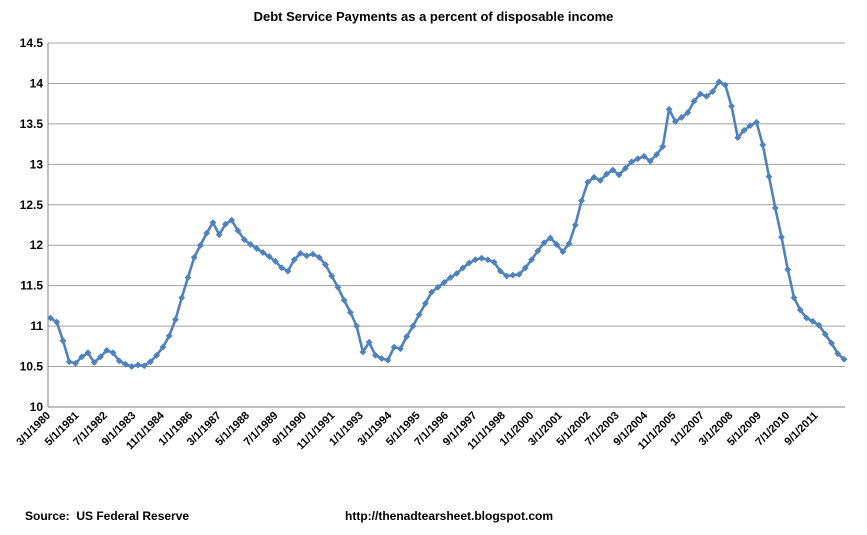  Describe the element at coordinates (37, 83) in the screenshot. I see `y-axis-tick-label: 14` at that location.